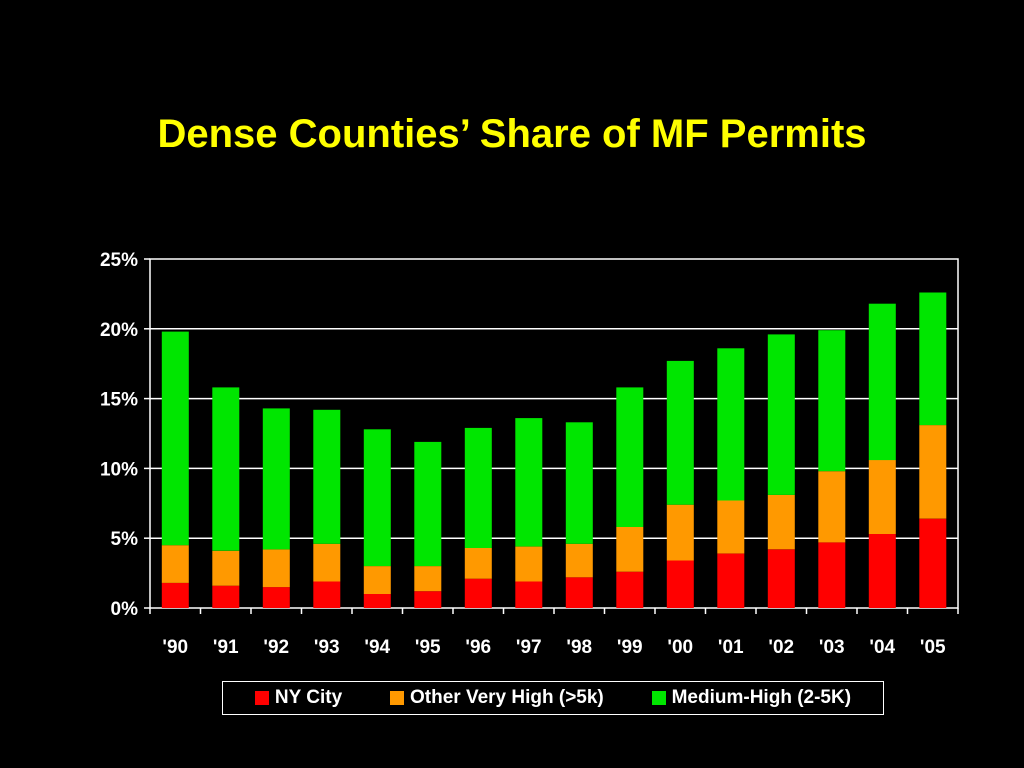  What do you see at coordinates (478, 647) in the screenshot?
I see `x-tick-label: '96` at bounding box center [478, 647].